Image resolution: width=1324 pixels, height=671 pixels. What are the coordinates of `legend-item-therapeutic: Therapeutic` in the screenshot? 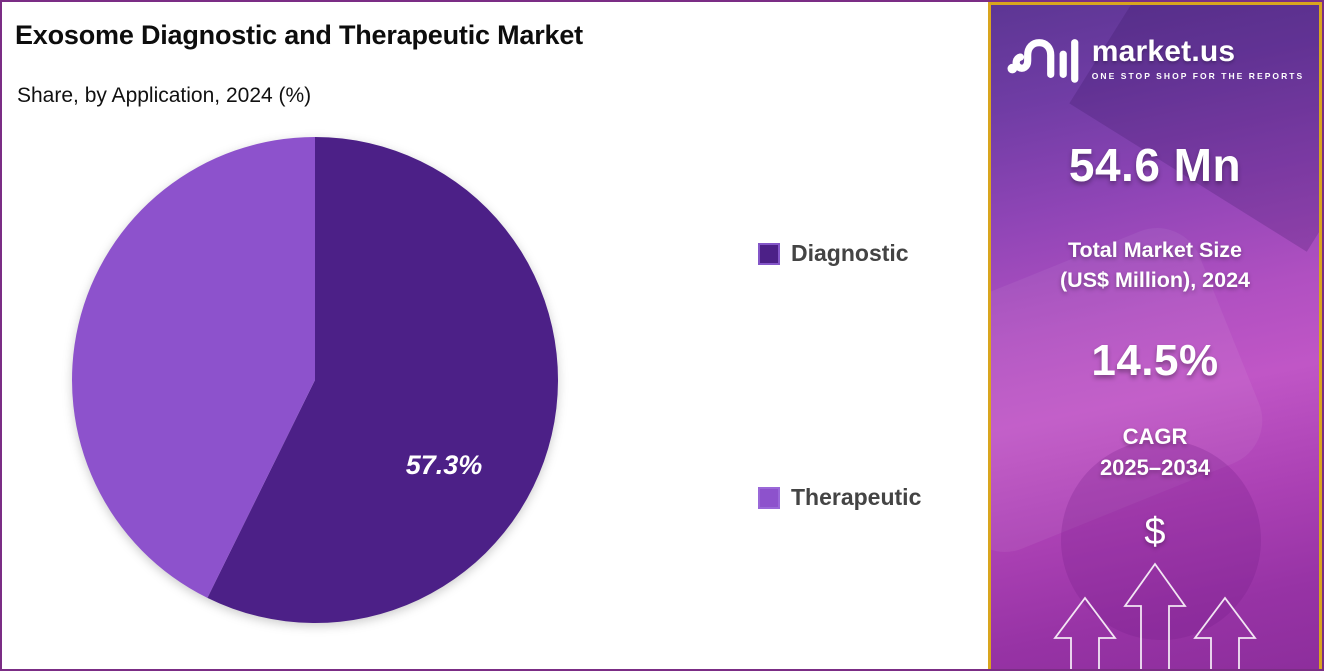 It's located at (839, 497).